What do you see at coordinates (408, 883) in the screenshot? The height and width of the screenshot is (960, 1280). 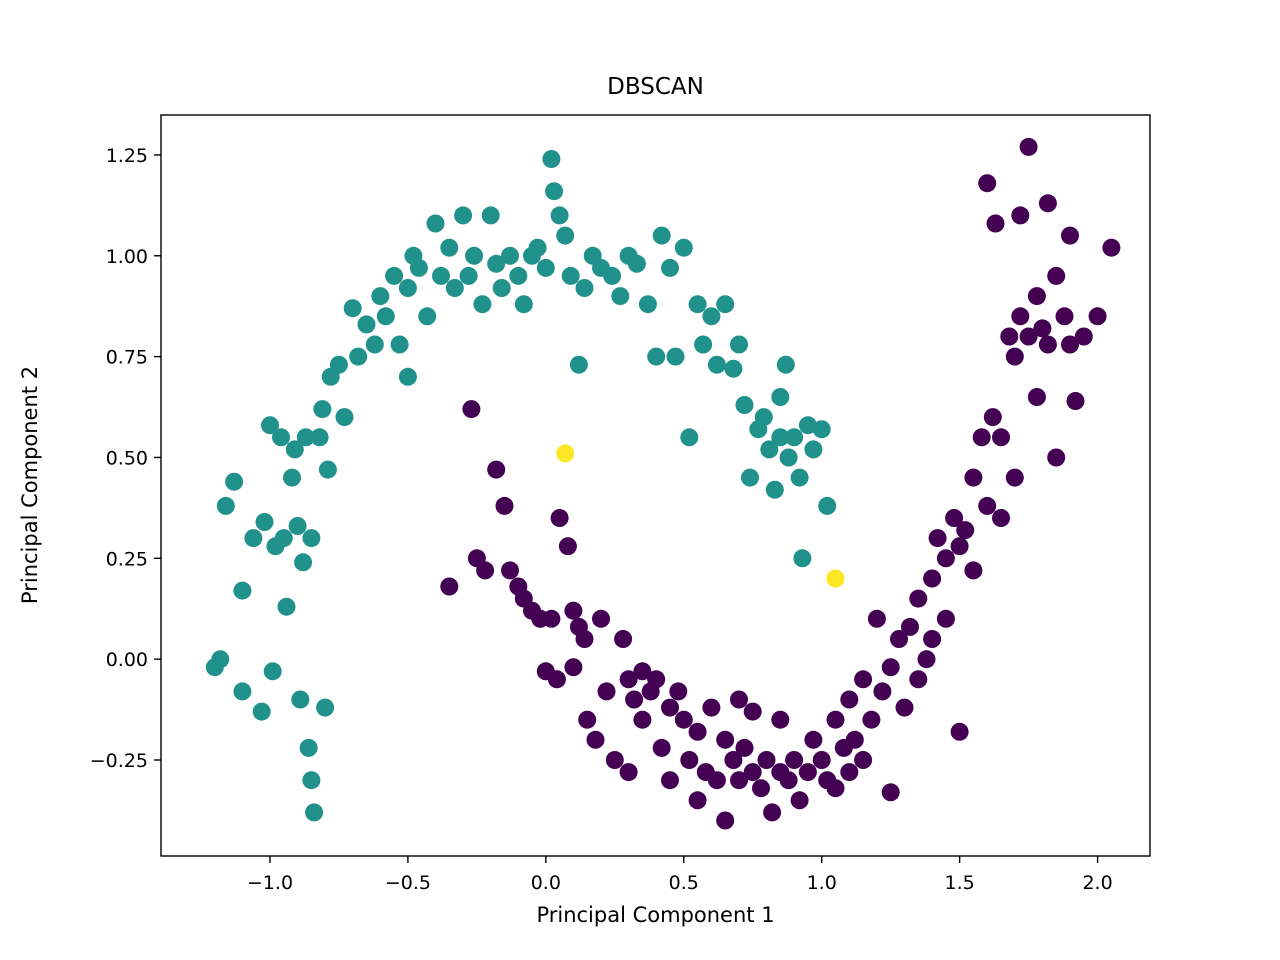 I see `x-tick-label: −0.5` at bounding box center [408, 883].